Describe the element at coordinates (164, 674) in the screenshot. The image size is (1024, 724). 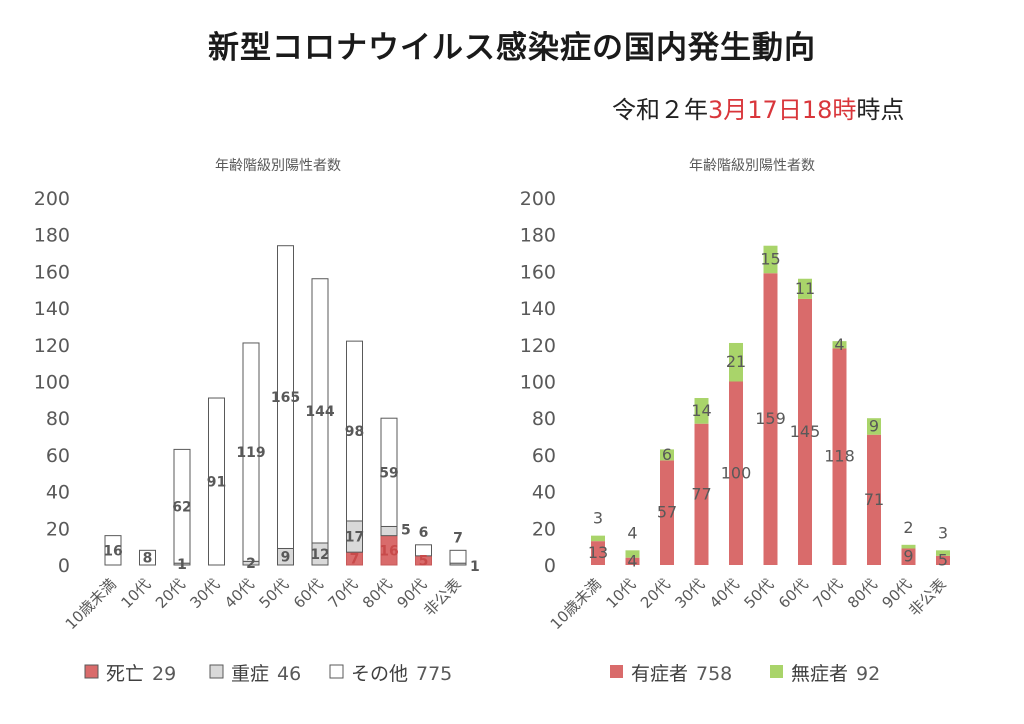
I see `legend-total: 29` at that location.